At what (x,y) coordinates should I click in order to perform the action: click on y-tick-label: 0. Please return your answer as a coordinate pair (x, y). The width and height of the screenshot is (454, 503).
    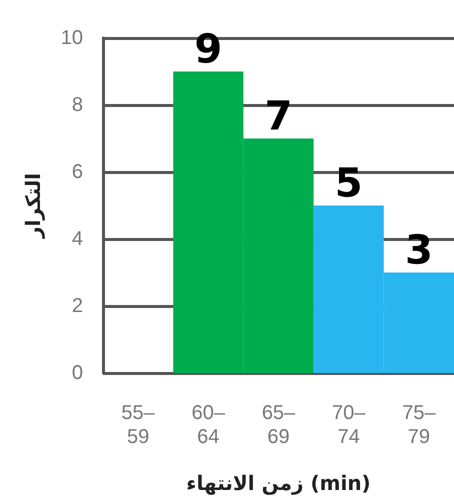
    Looking at the image, I should click on (77, 373).